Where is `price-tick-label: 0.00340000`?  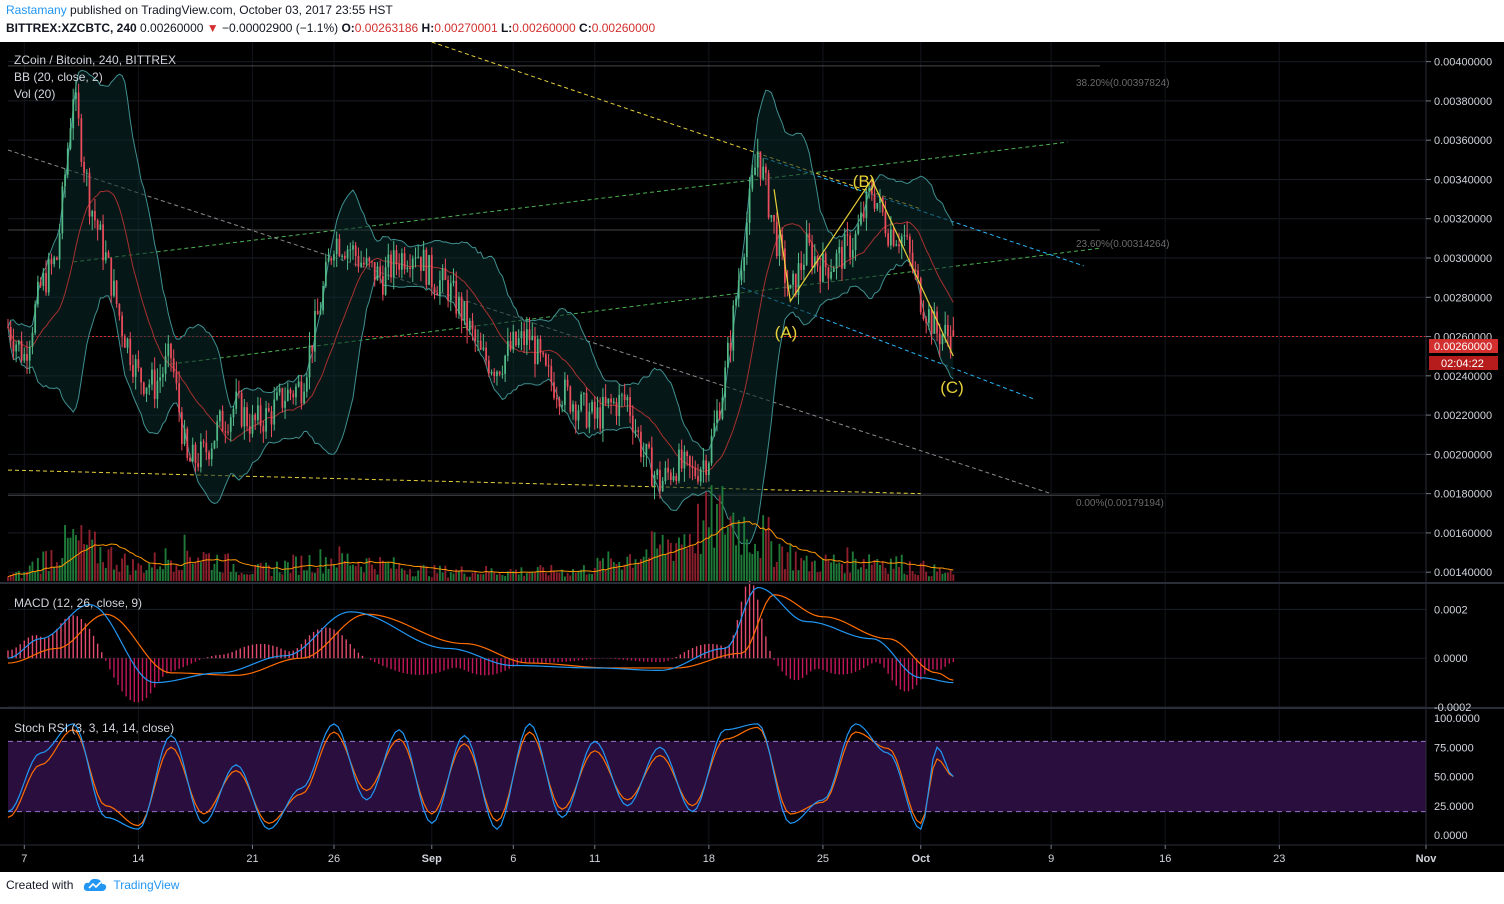 price-tick-label: 0.00340000 is located at coordinates (1463, 180).